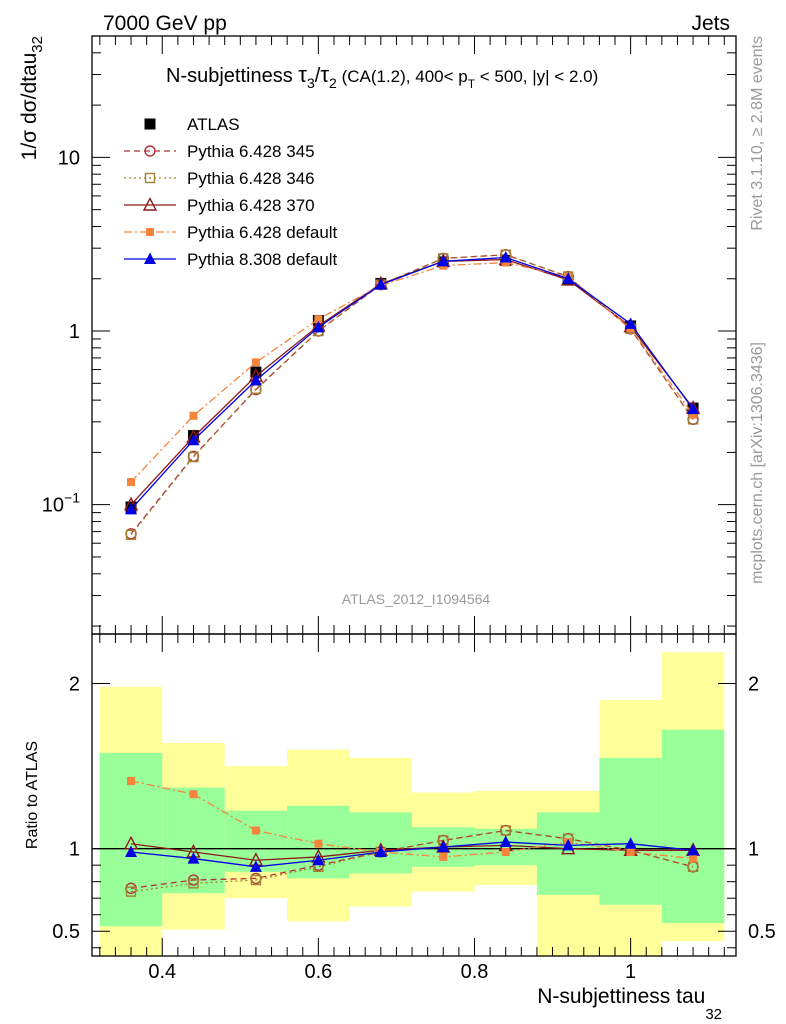 This screenshot has height=1024, width=786. I want to click on header-right: Jets, so click(710, 23).